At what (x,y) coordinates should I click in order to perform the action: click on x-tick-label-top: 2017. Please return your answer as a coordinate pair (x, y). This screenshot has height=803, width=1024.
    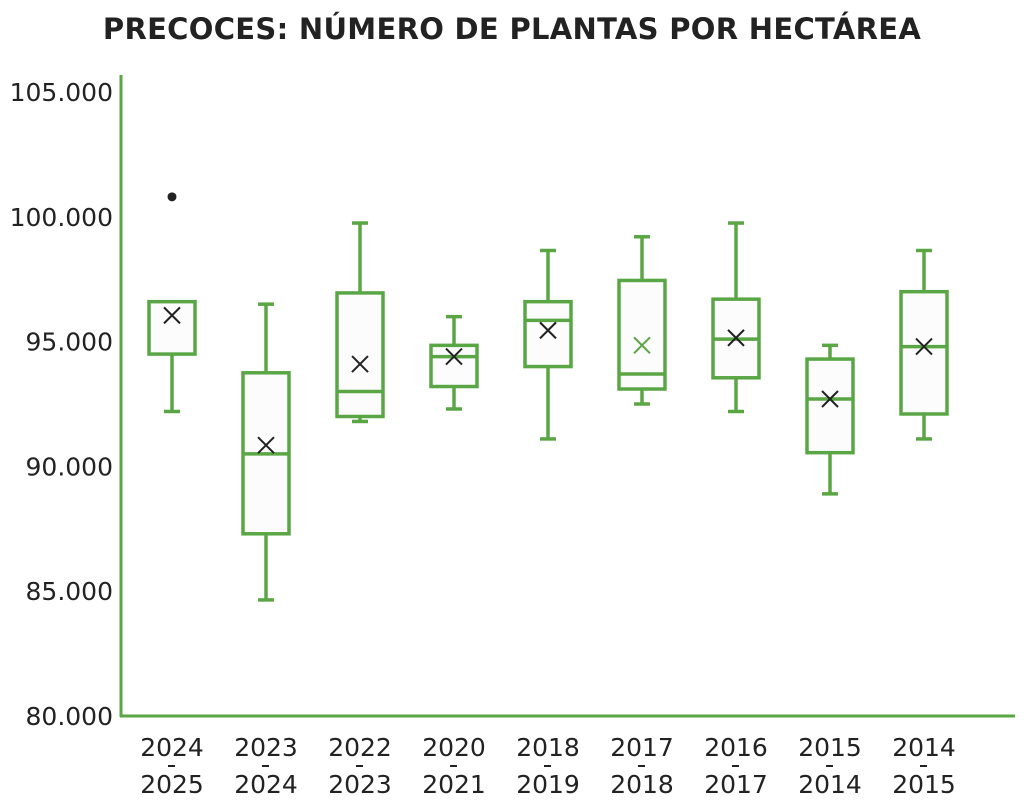
    Looking at the image, I should click on (642, 747).